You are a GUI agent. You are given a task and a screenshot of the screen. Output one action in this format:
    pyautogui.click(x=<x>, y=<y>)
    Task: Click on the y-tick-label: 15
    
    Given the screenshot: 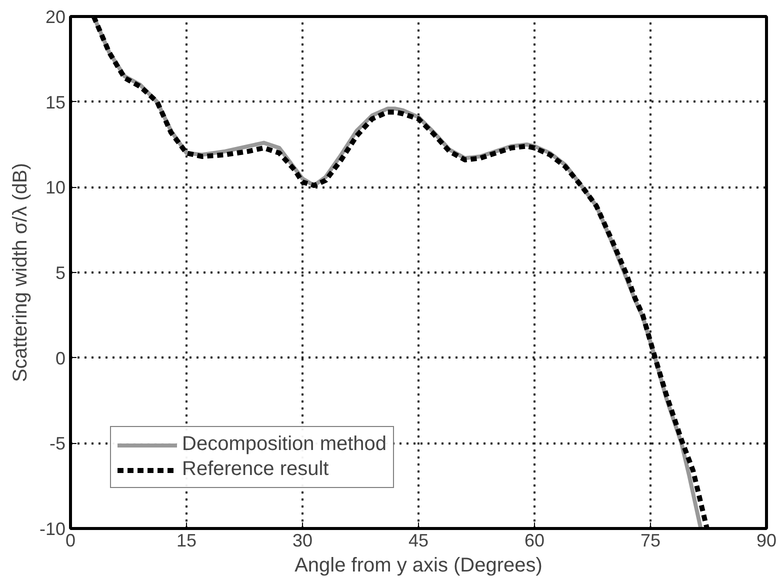 What is the action you would take?
    pyautogui.click(x=55, y=102)
    